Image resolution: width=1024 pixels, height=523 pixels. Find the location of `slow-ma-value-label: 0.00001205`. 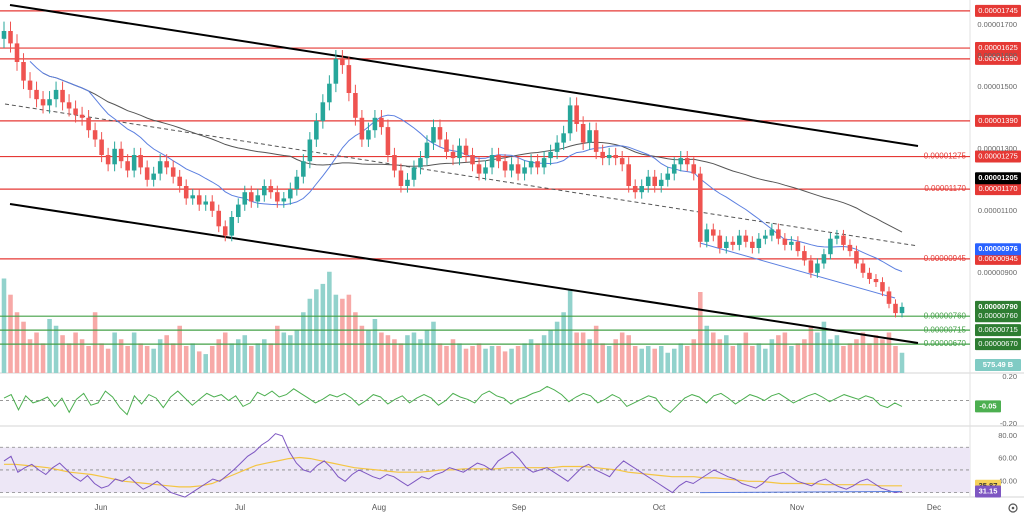

slow-ma-value-label: 0.00001205 is located at coordinates (998, 177).